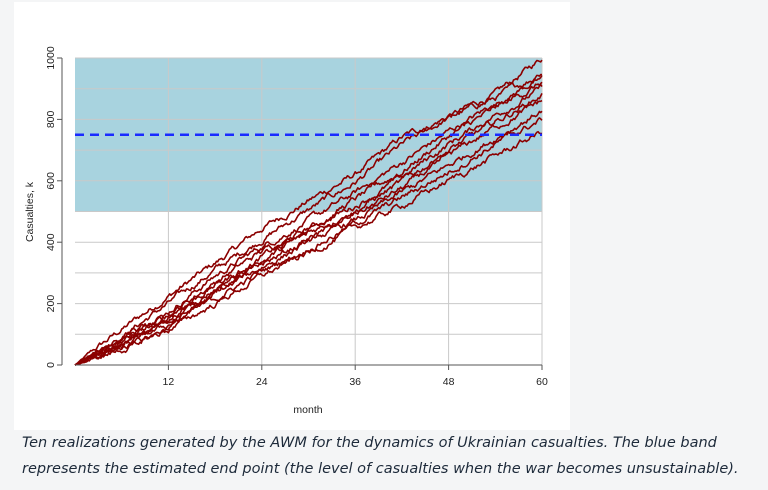 This screenshot has width=768, height=490. Describe the element at coordinates (169, 382) in the screenshot. I see `x-tick-label: 12` at that location.